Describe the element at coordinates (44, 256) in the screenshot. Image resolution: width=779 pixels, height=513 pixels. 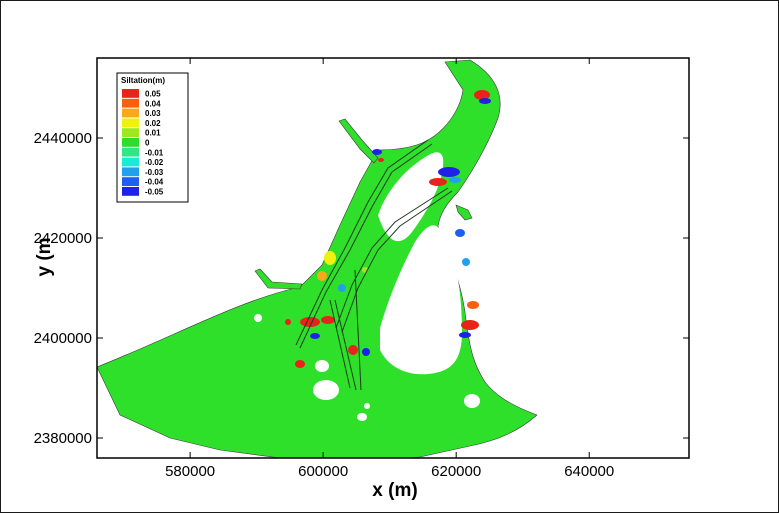
I see `y-axis-title: y (m` at that location.